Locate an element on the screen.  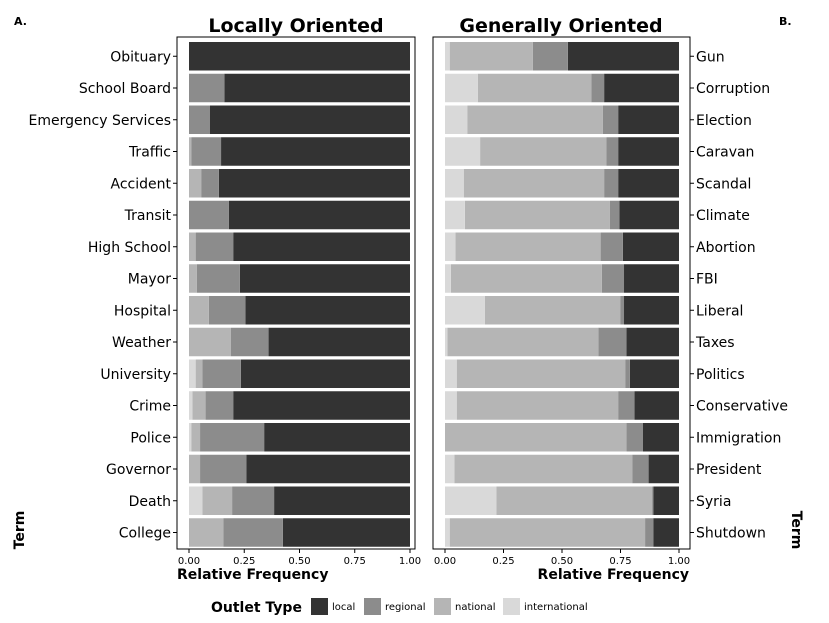
bar-fbi-local is located at coordinates (651, 278).